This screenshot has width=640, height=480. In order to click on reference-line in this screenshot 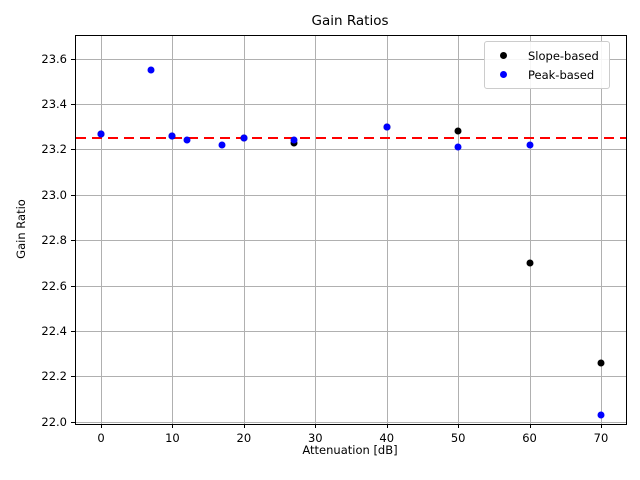, I will do `click(351, 138)`.